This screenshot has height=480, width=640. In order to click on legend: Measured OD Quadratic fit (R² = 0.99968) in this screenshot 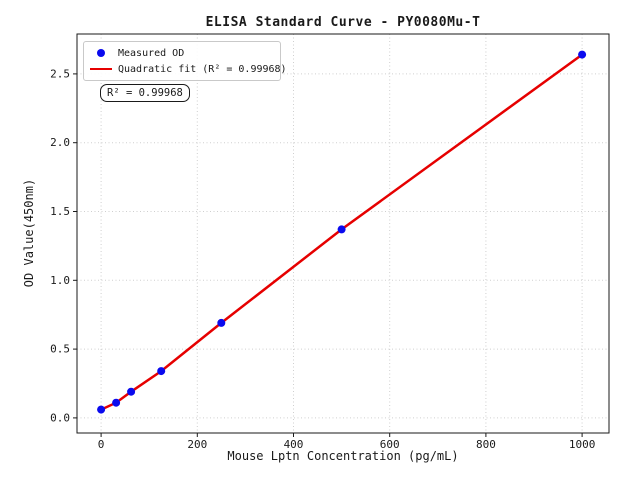, I will do `click(185, 61)`.